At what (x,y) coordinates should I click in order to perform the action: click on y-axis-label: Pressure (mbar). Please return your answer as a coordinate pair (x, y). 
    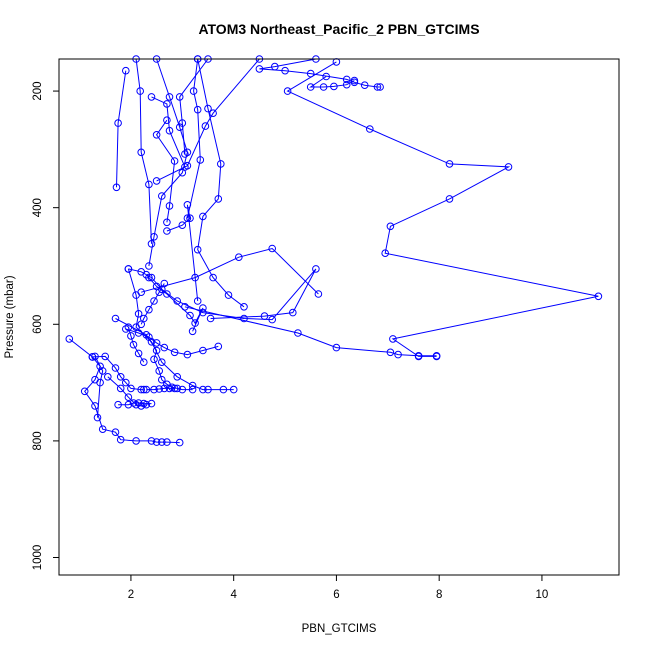
    Looking at the image, I should click on (10, 316).